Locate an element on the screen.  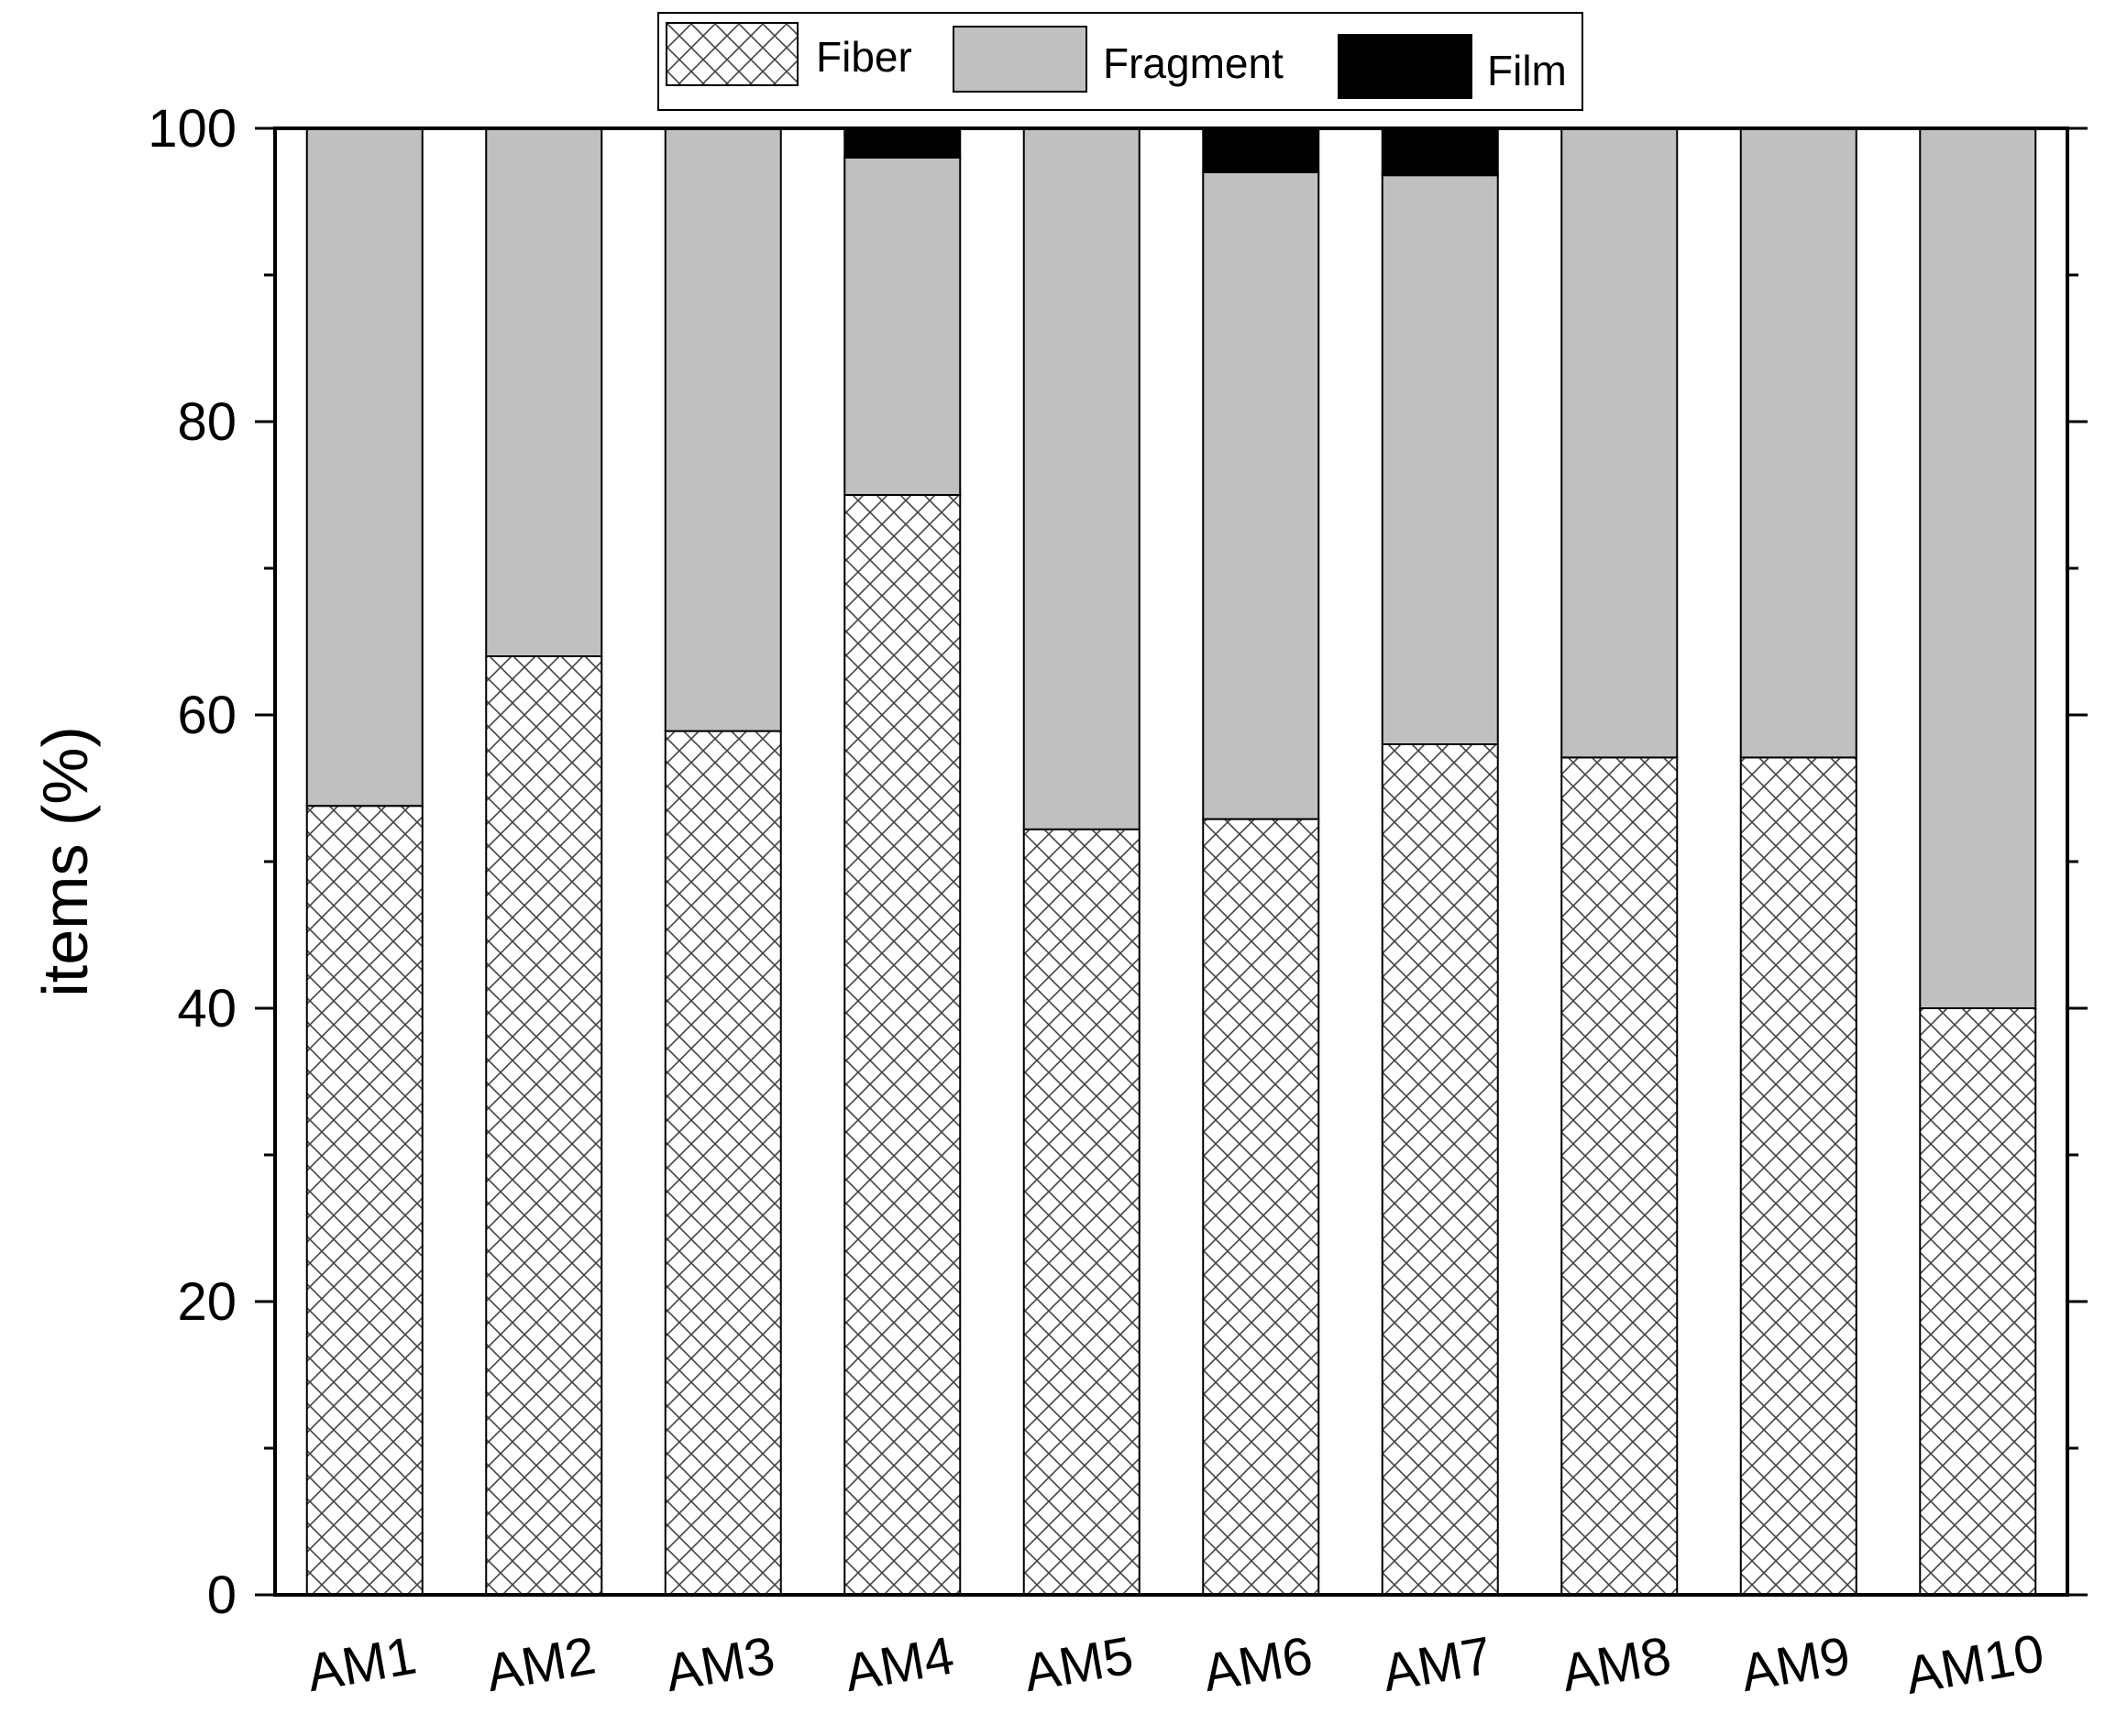
x-tick-label: AM10 is located at coordinates (1975, 1665).